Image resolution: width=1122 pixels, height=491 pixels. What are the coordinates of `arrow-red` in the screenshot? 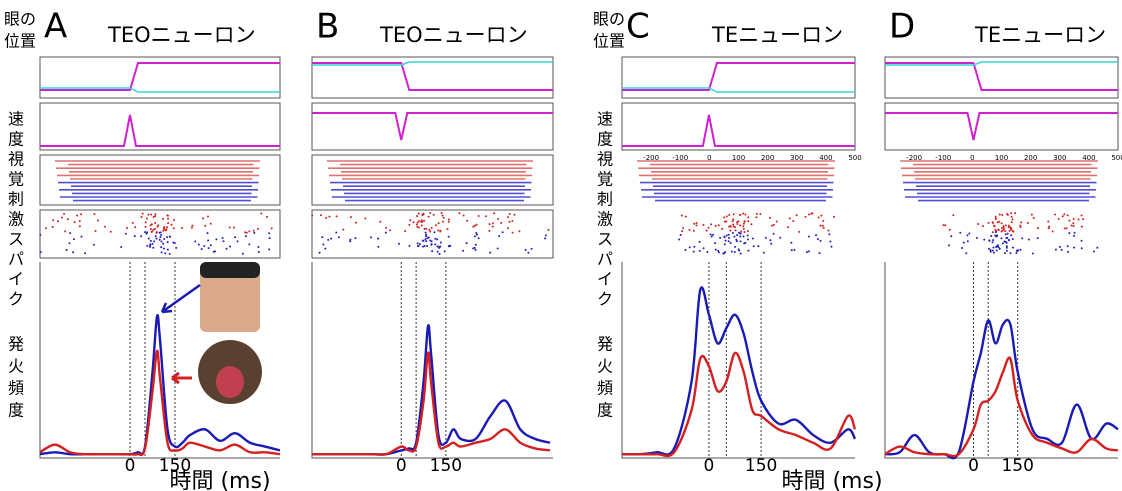 It's located at (181, 378).